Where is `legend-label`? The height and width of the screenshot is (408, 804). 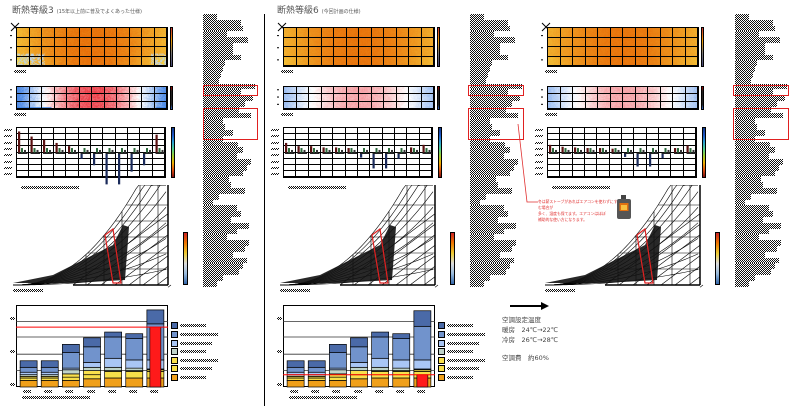 legend-label is located at coordinates (463, 369).